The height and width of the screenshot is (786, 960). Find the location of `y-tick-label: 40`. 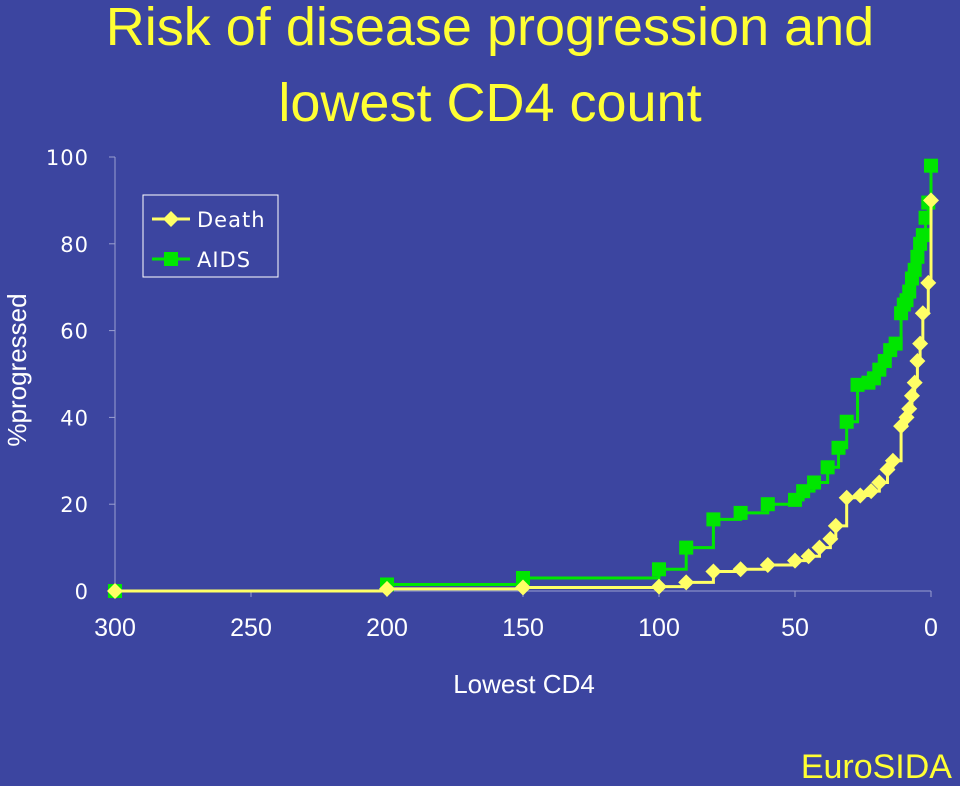

y-tick-label: 40 is located at coordinates (74, 418).